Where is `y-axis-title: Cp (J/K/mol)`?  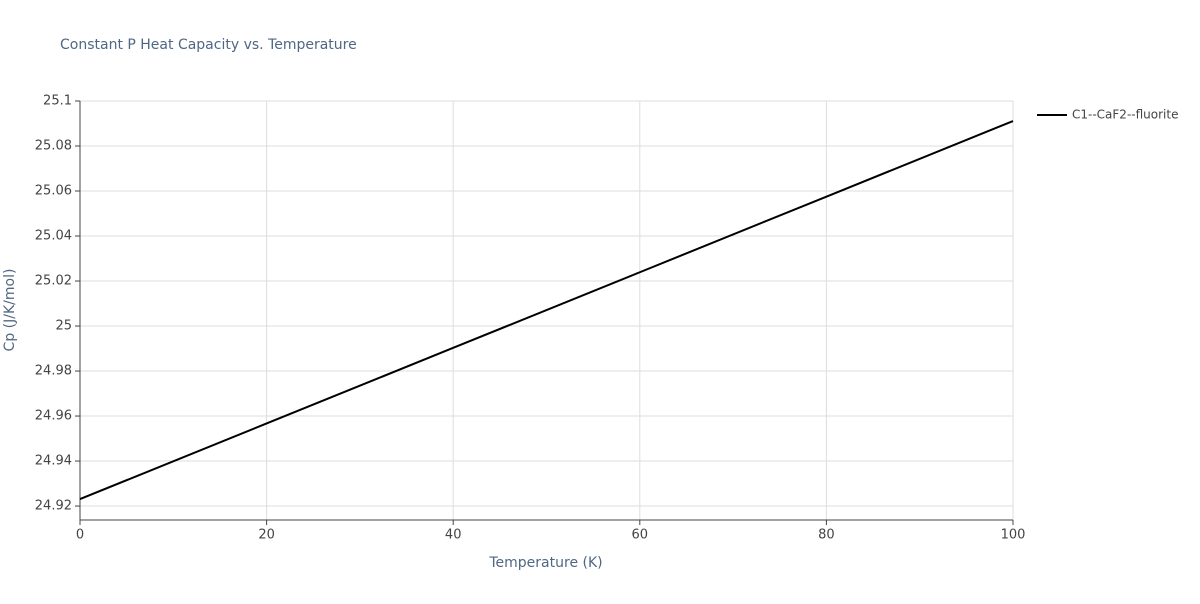 y-axis-title: Cp (J/K/mol) is located at coordinates (10, 310).